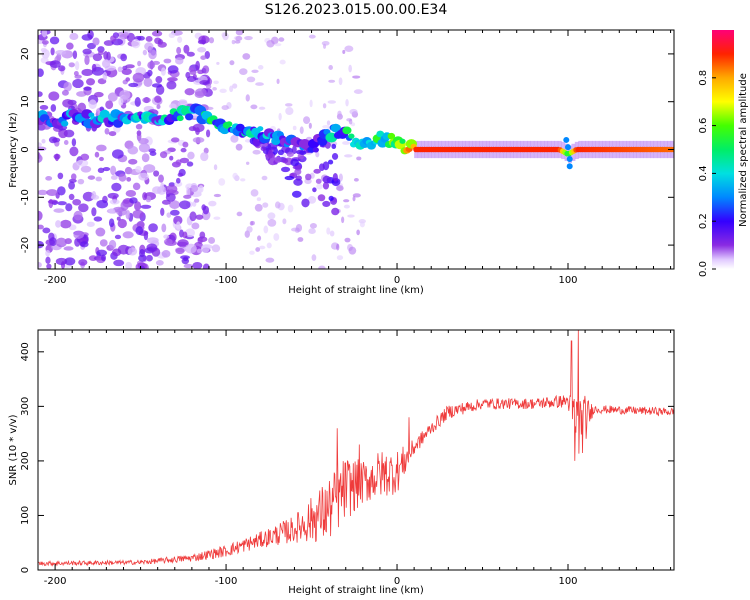 This screenshot has height=600, width=750. What do you see at coordinates (55, 280) in the screenshot?
I see `spectrogram-x-tick-label: -200` at bounding box center [55, 280].